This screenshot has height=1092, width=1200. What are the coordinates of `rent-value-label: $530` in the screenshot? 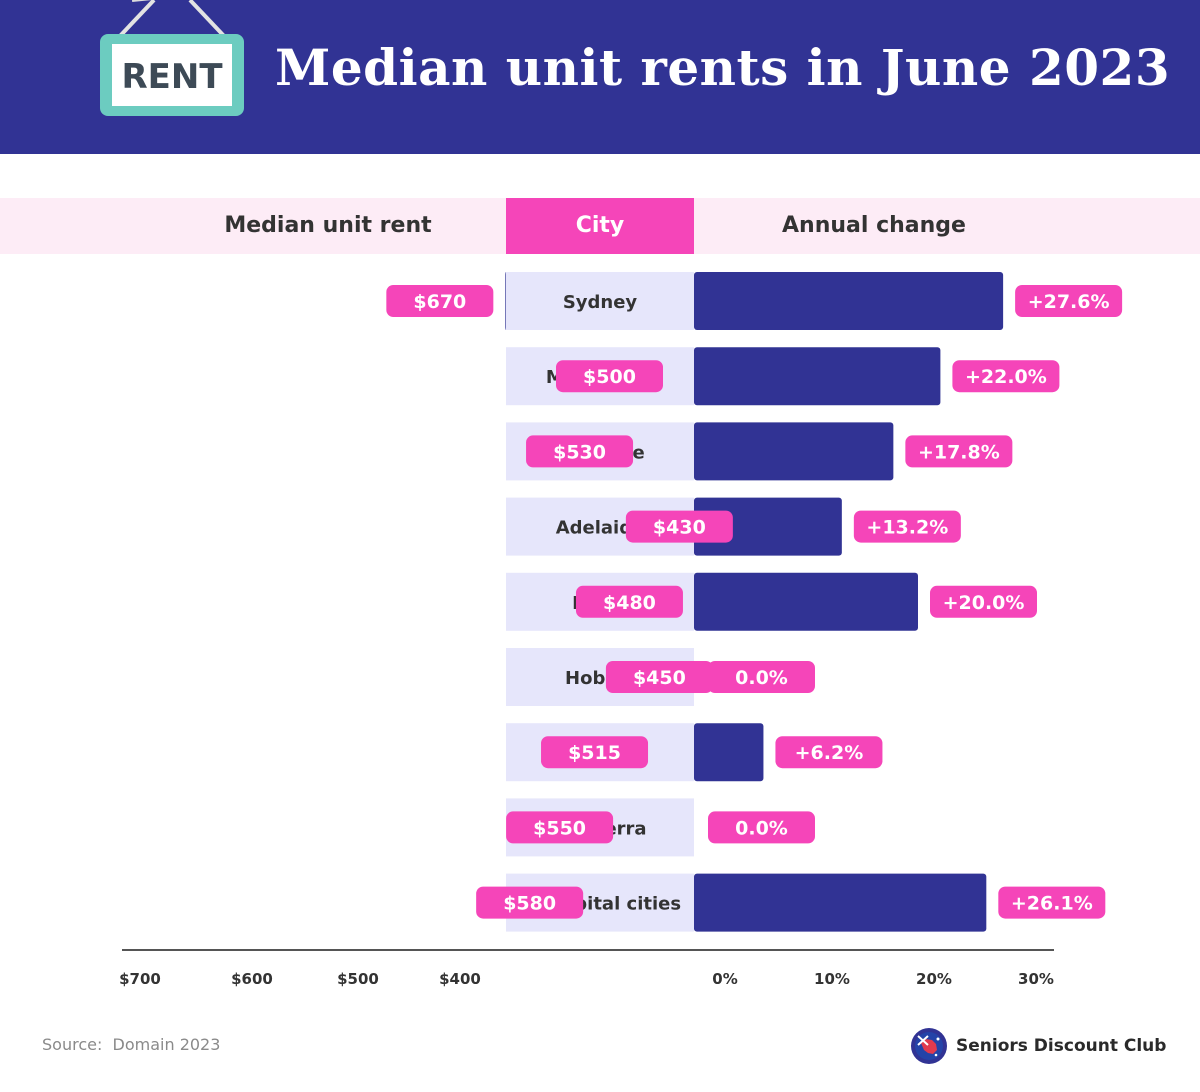 It's located at (579, 452).